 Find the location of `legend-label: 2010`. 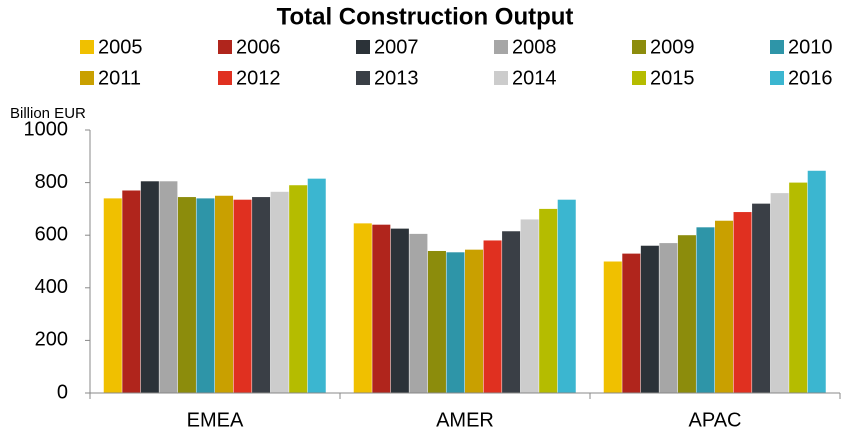

legend-label: 2010 is located at coordinates (810, 47).